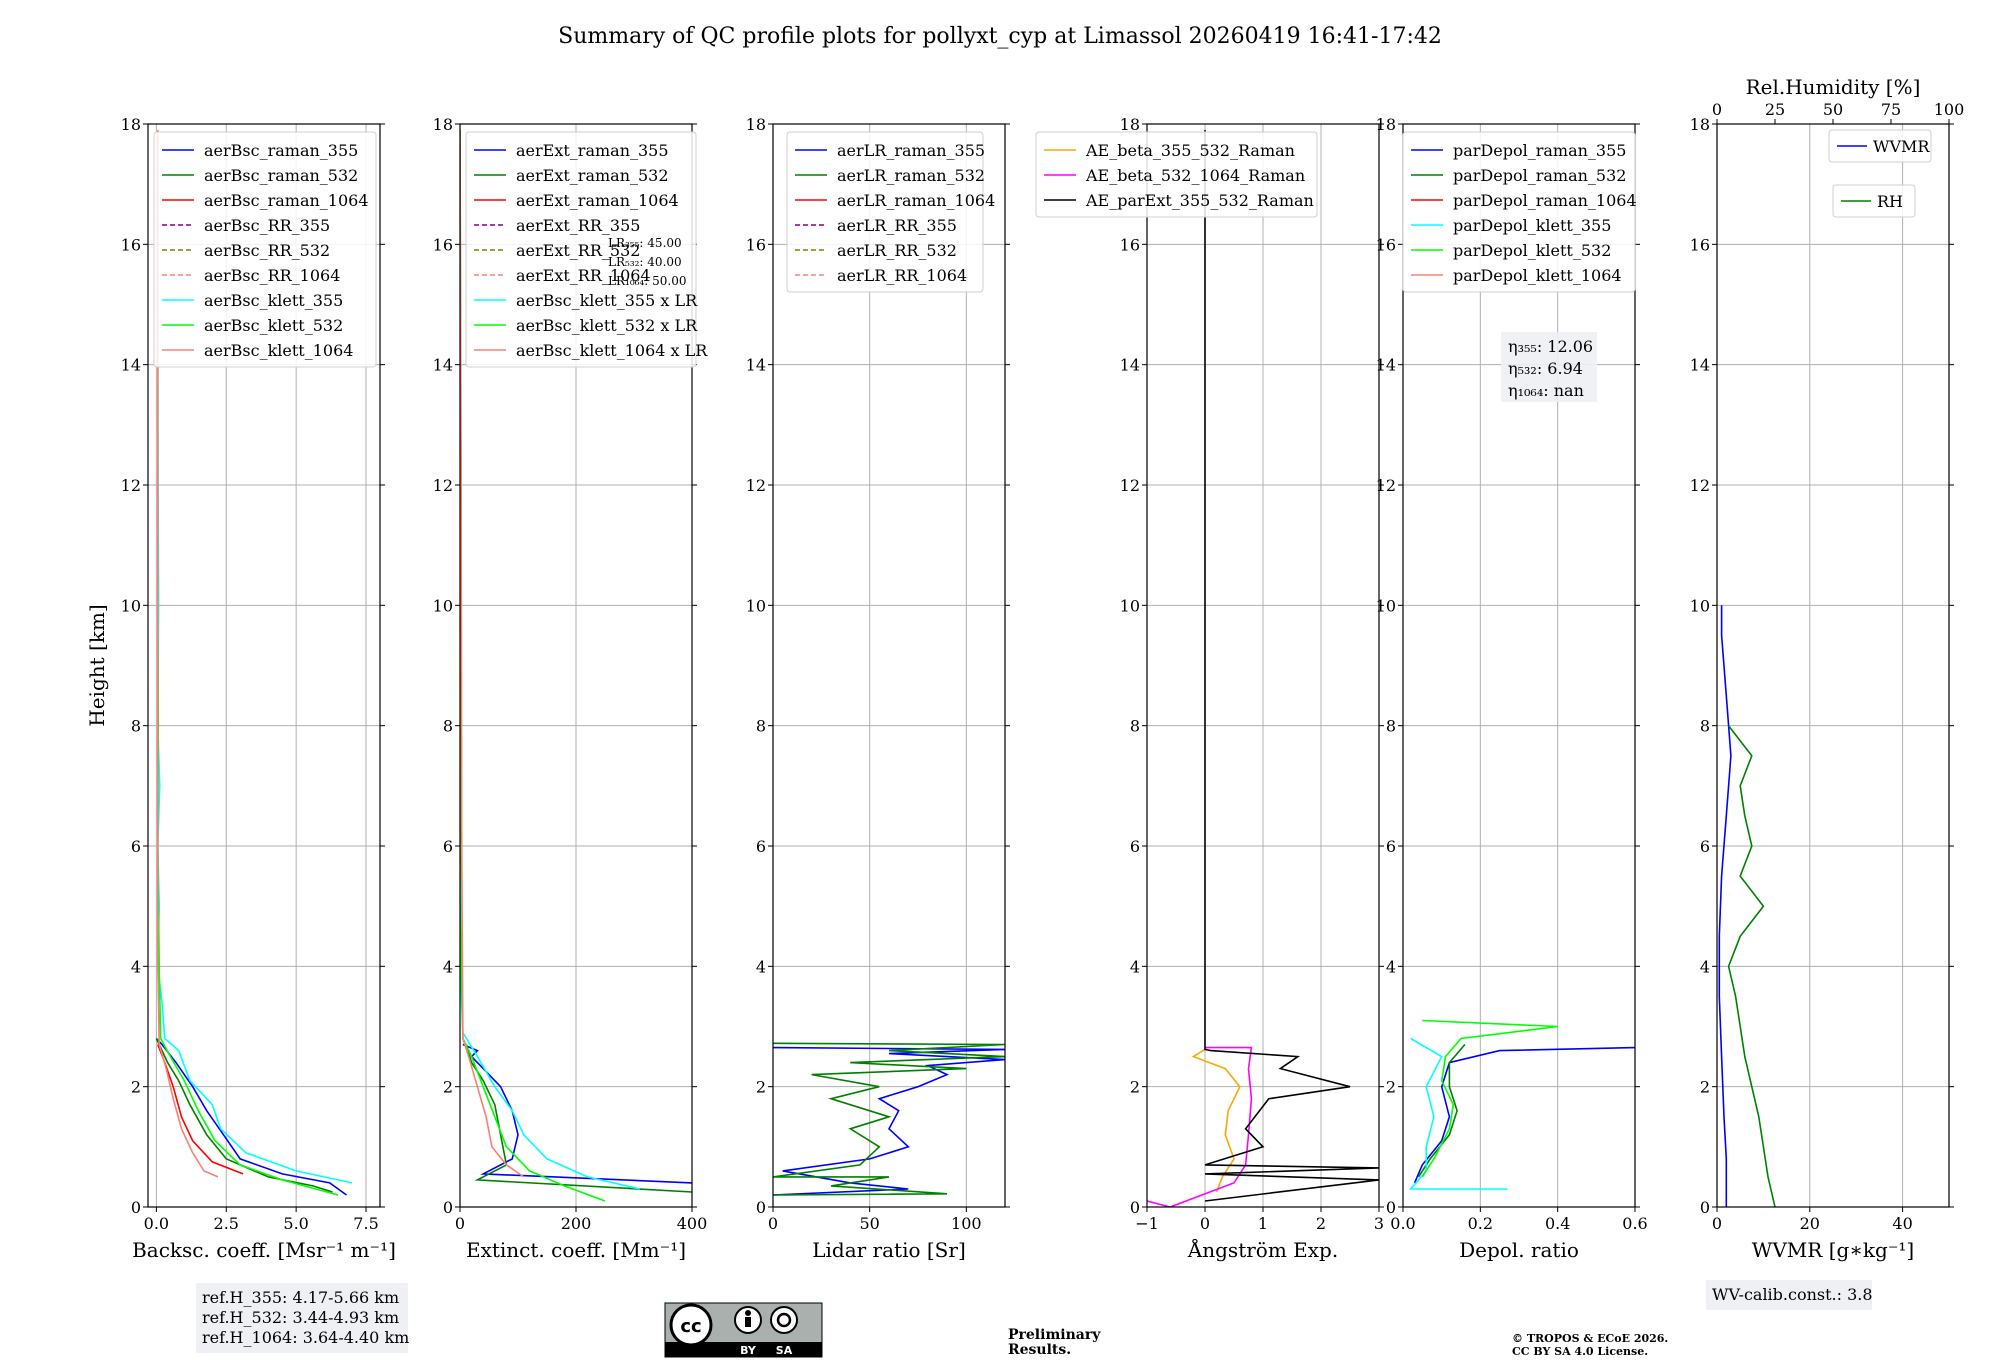 The width and height of the screenshot is (2000, 1360). Describe the element at coordinates (273, 325) in the screenshot. I see `legend-label: aerBsc_klett_532` at that location.